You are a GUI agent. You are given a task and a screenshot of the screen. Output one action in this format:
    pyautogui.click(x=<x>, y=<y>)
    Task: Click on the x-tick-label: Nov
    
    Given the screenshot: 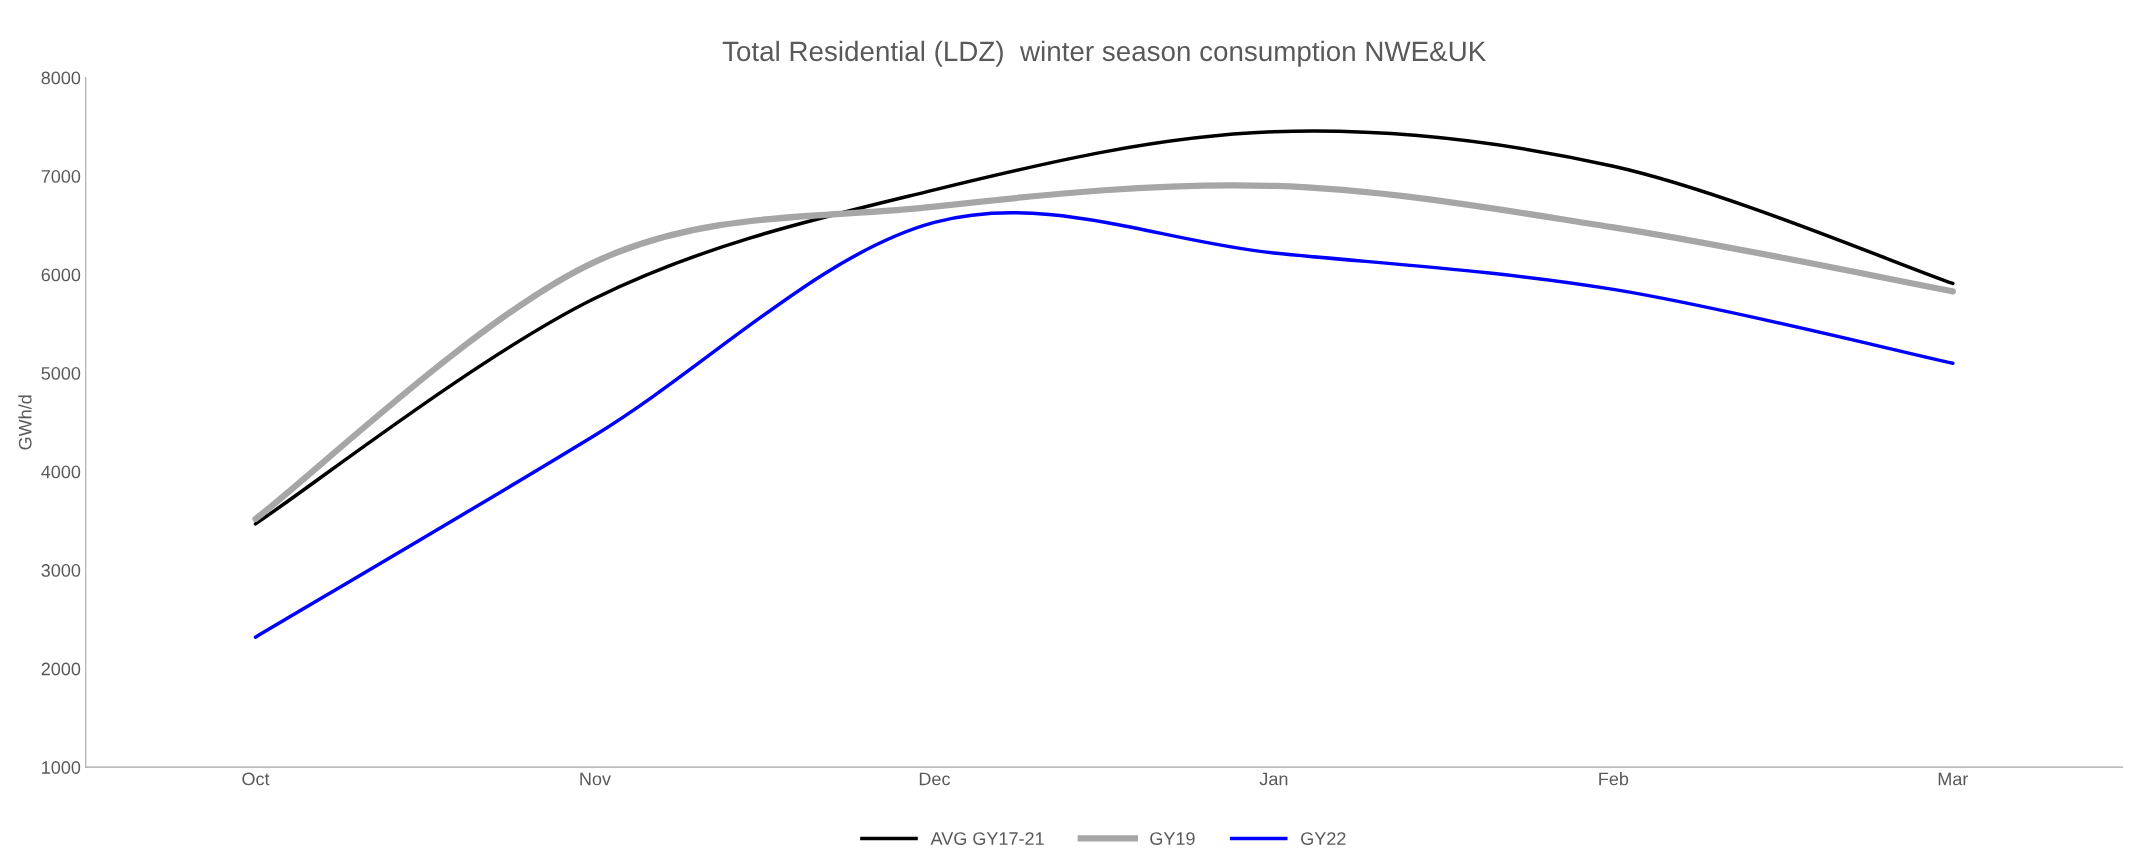 What is the action you would take?
    pyautogui.click(x=595, y=779)
    